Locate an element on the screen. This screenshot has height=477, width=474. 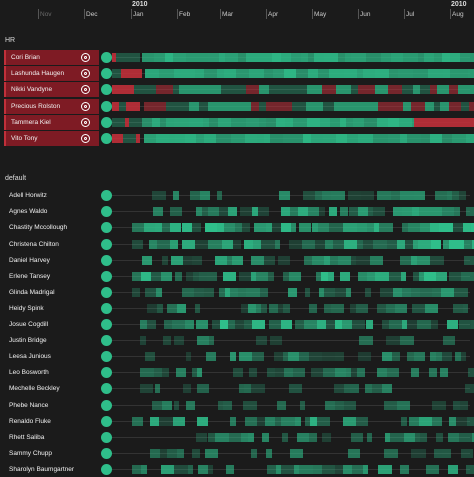
person-name: Mechelle Beckley is located at coordinates (34, 389).